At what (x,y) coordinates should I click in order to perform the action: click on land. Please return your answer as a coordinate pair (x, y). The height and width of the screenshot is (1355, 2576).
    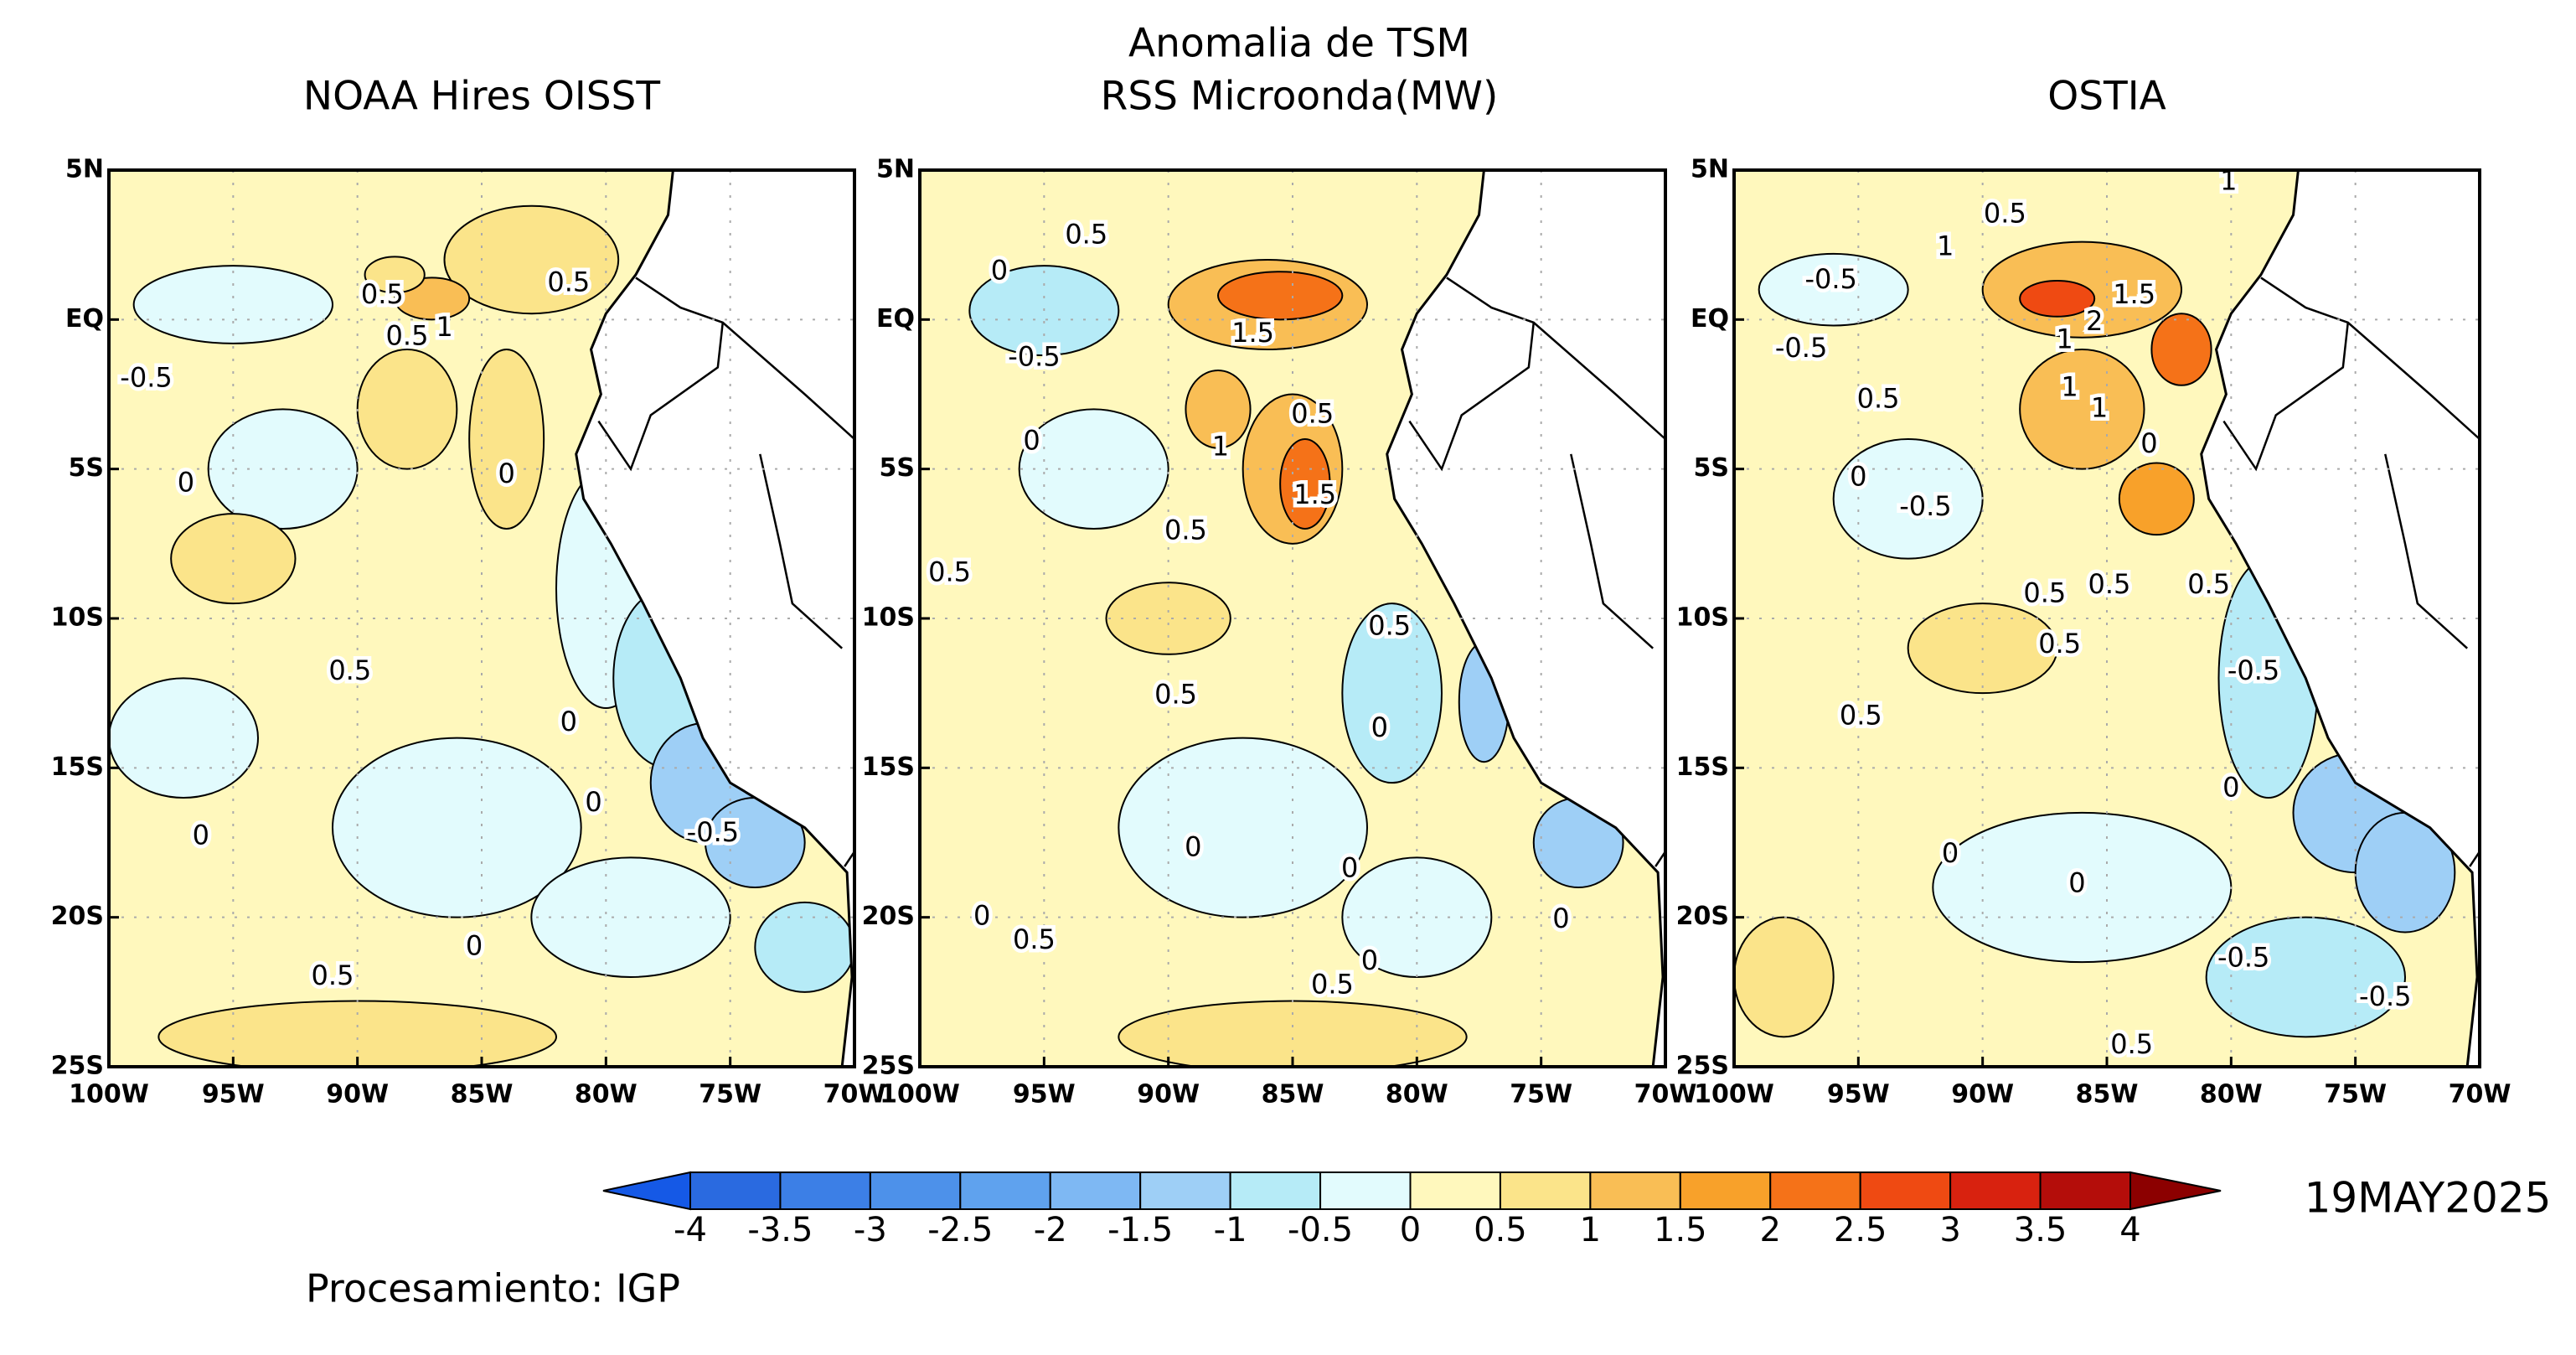
    Looking at the image, I should click on (2340, 618).